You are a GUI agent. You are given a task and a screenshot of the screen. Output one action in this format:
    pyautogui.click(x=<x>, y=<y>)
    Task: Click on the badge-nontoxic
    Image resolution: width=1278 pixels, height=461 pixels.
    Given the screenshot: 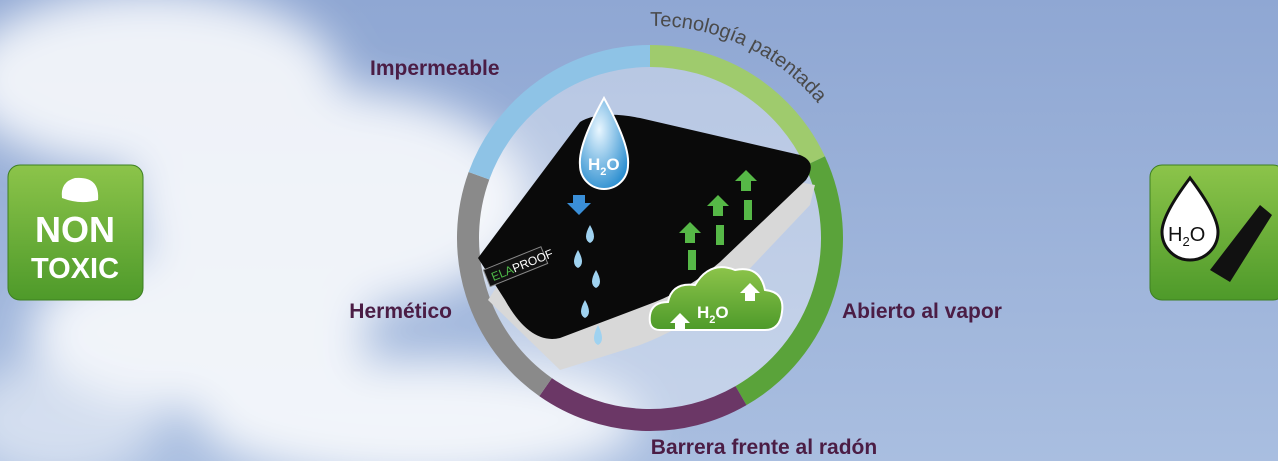 What is the action you would take?
    pyautogui.click(x=75, y=232)
    